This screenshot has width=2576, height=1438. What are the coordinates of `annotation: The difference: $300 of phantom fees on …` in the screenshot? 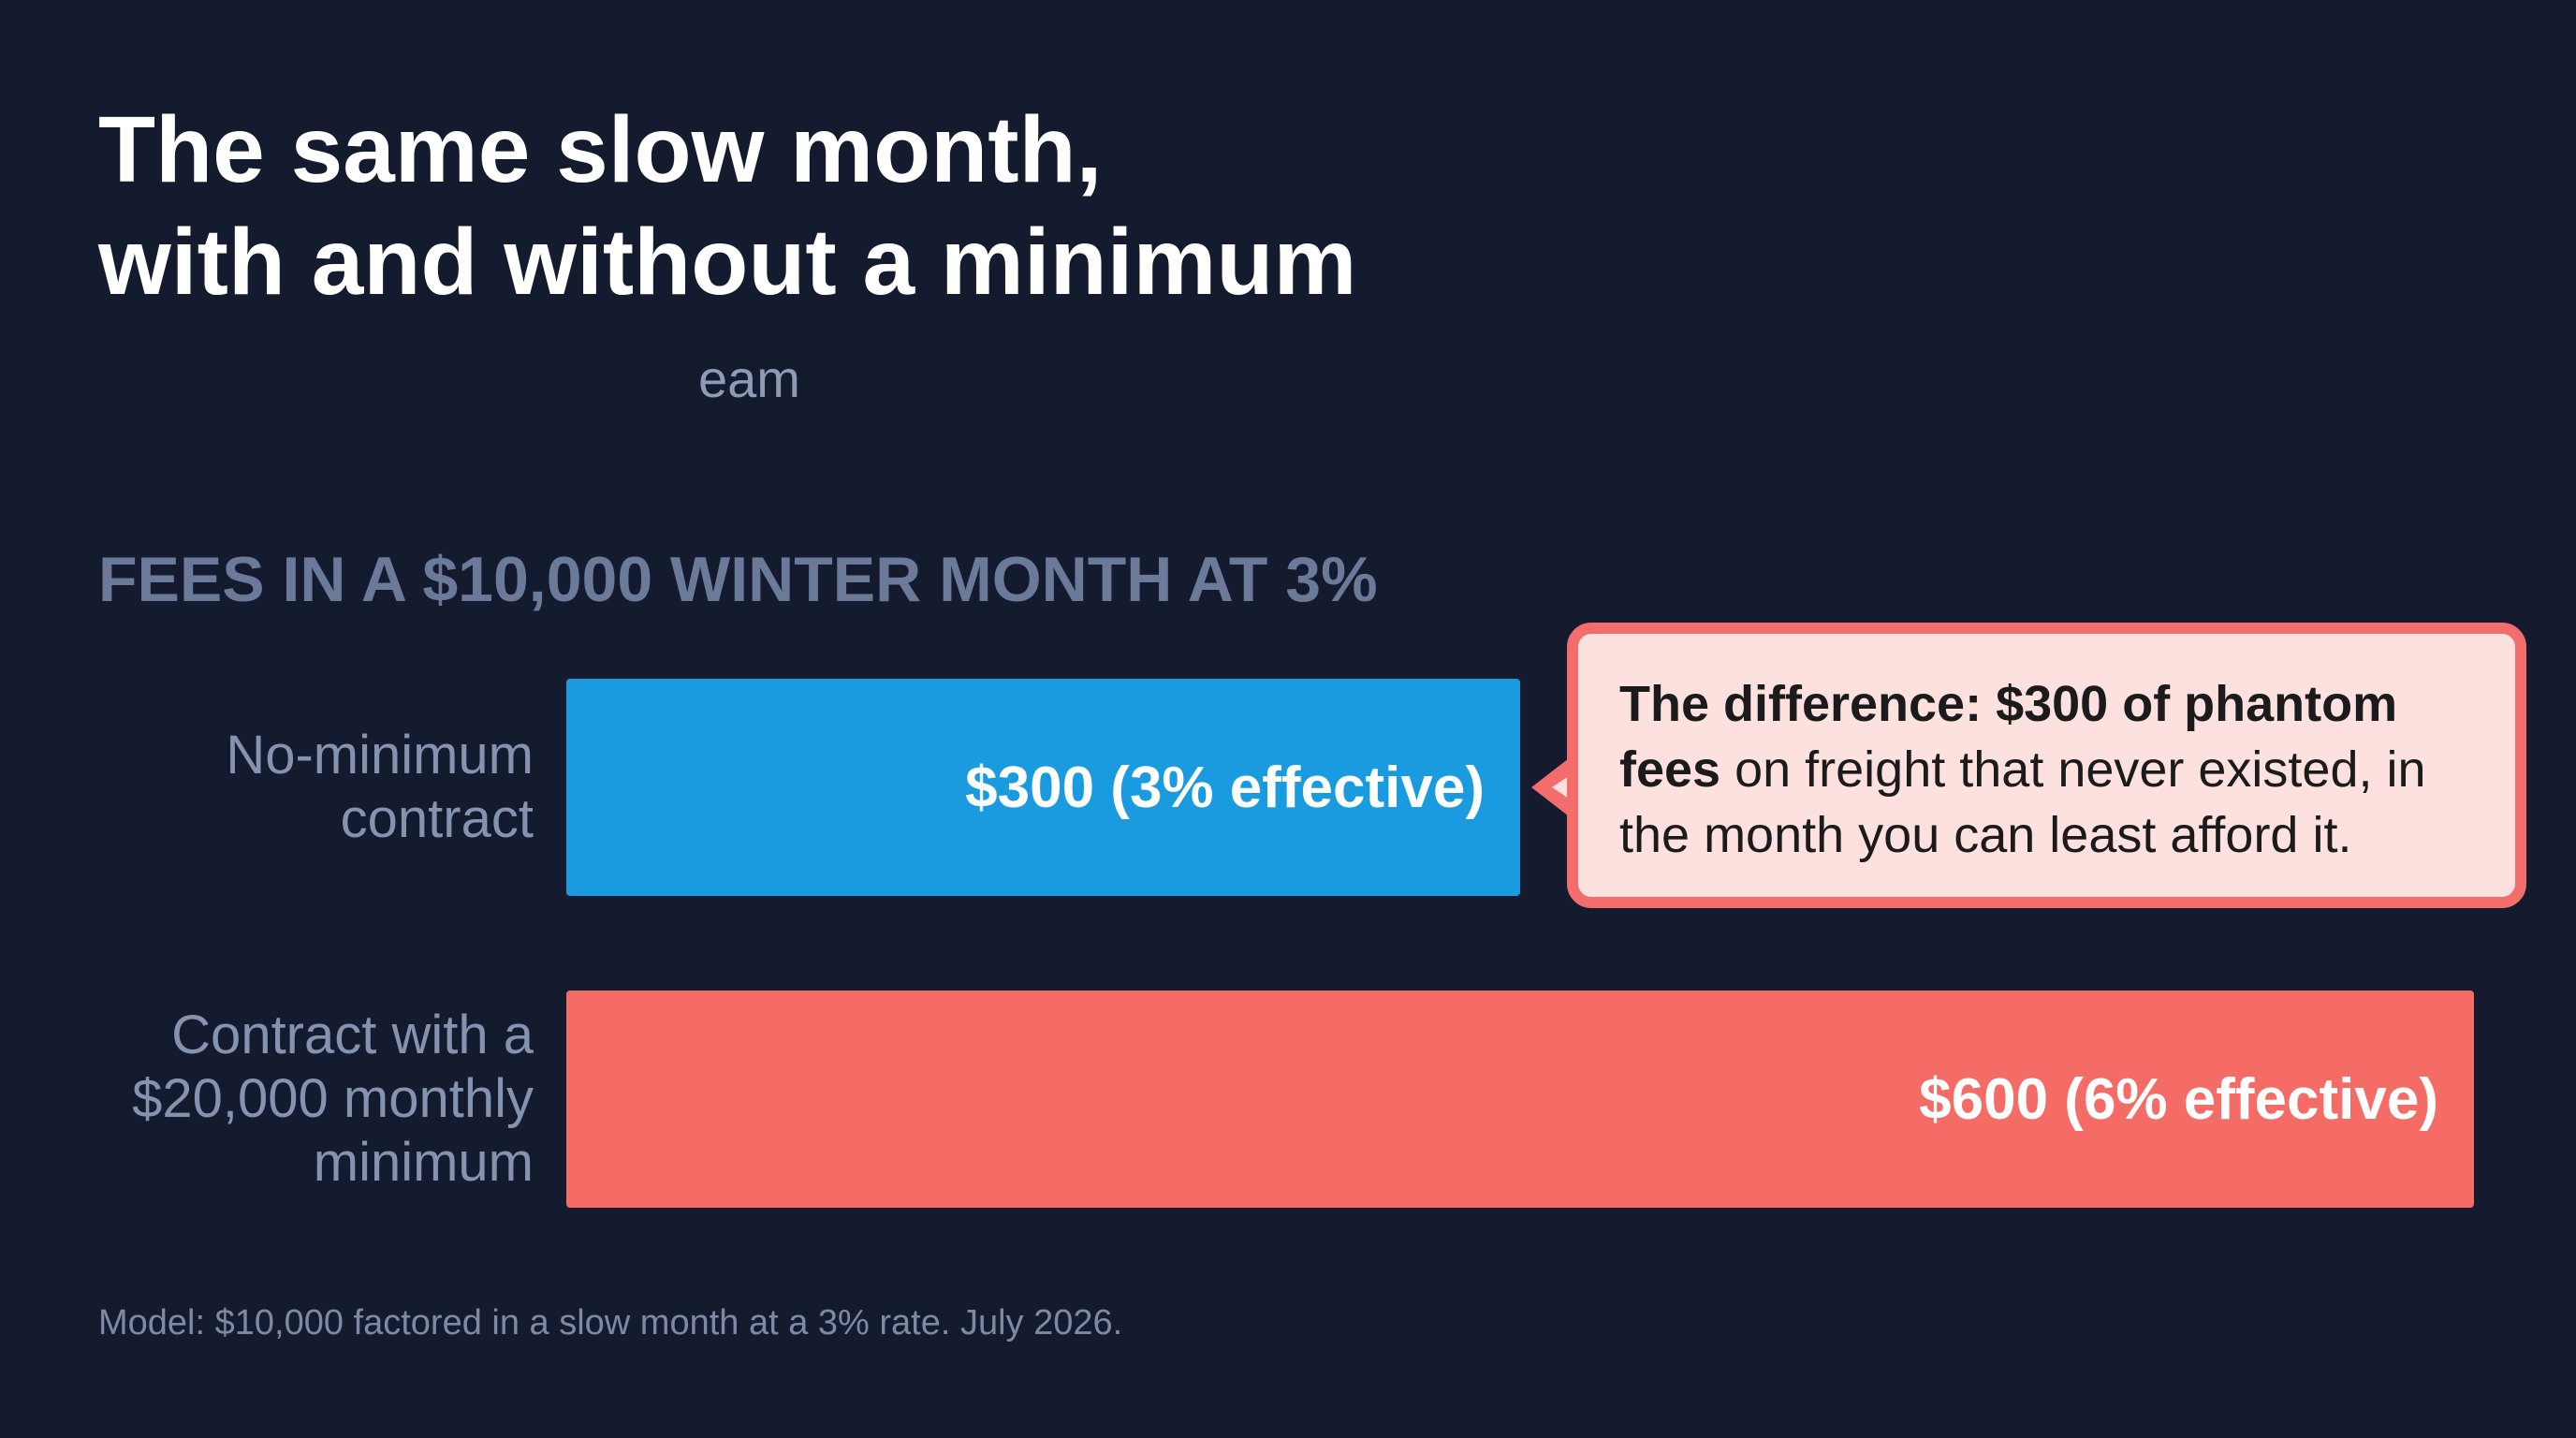 It's located at (2047, 765).